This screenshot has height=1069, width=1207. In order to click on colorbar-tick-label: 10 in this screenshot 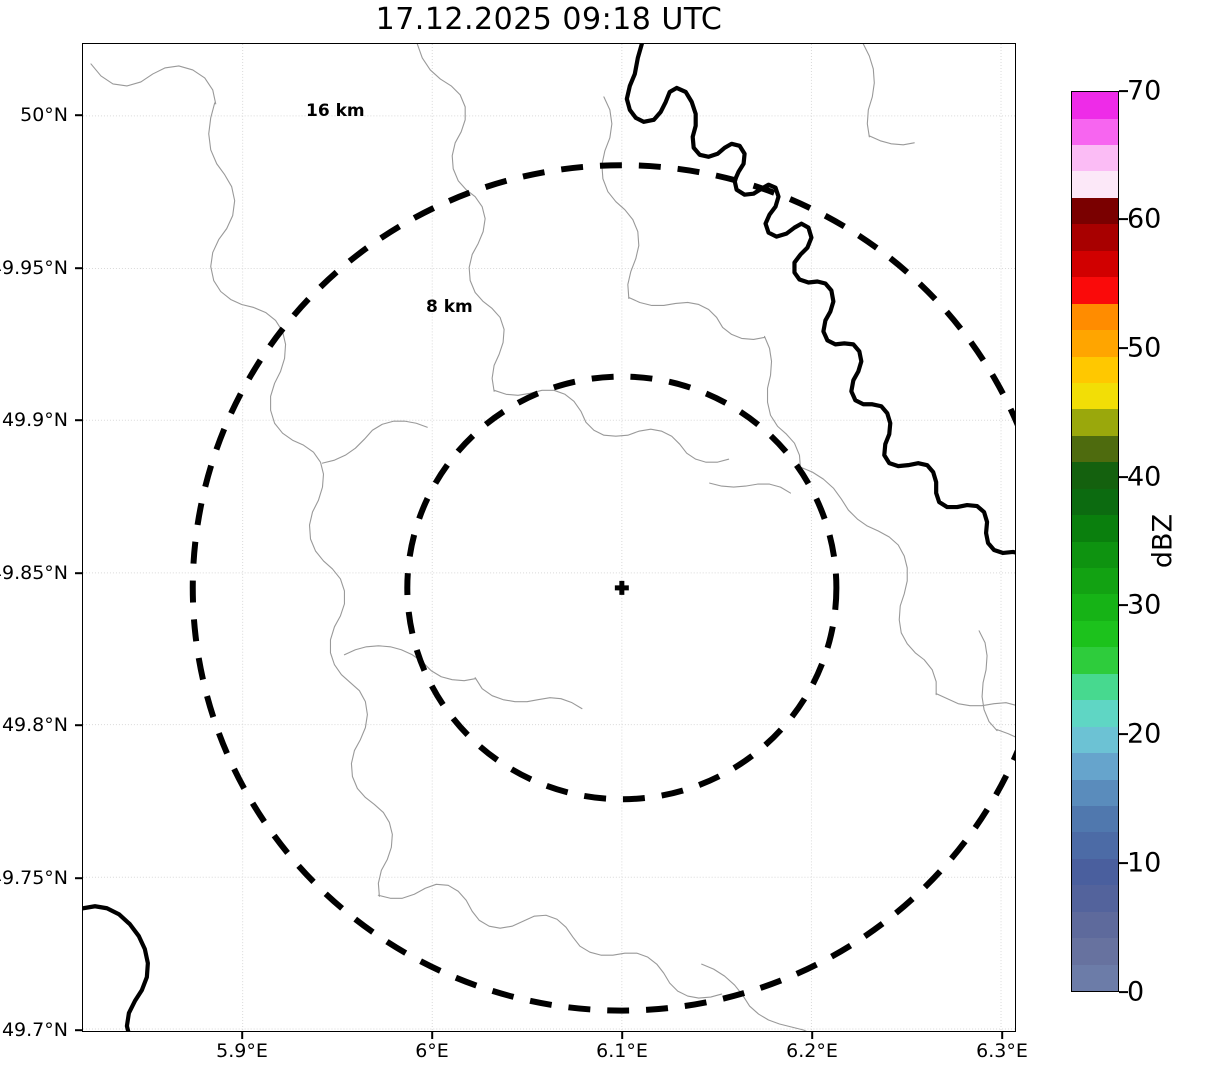, I will do `click(1144, 863)`.